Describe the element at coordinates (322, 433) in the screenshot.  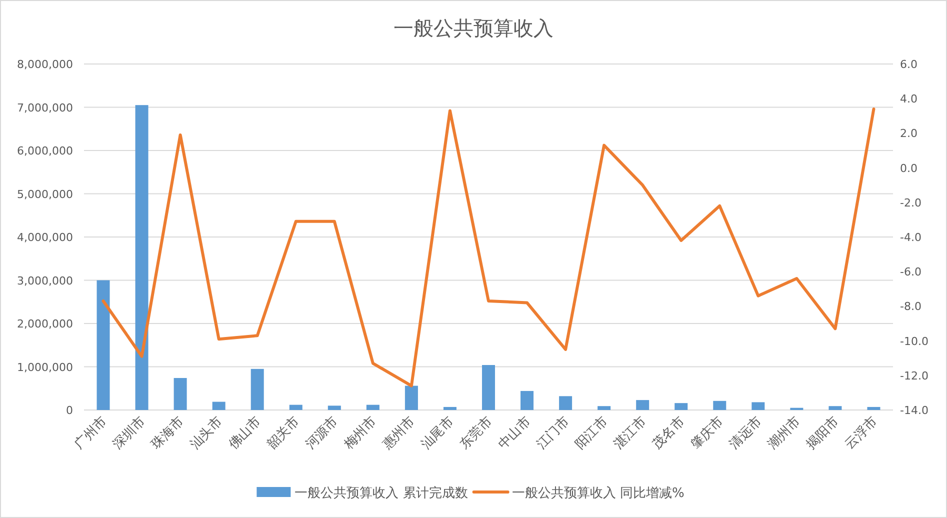
I see `x-tick-label: 河源市` at that location.